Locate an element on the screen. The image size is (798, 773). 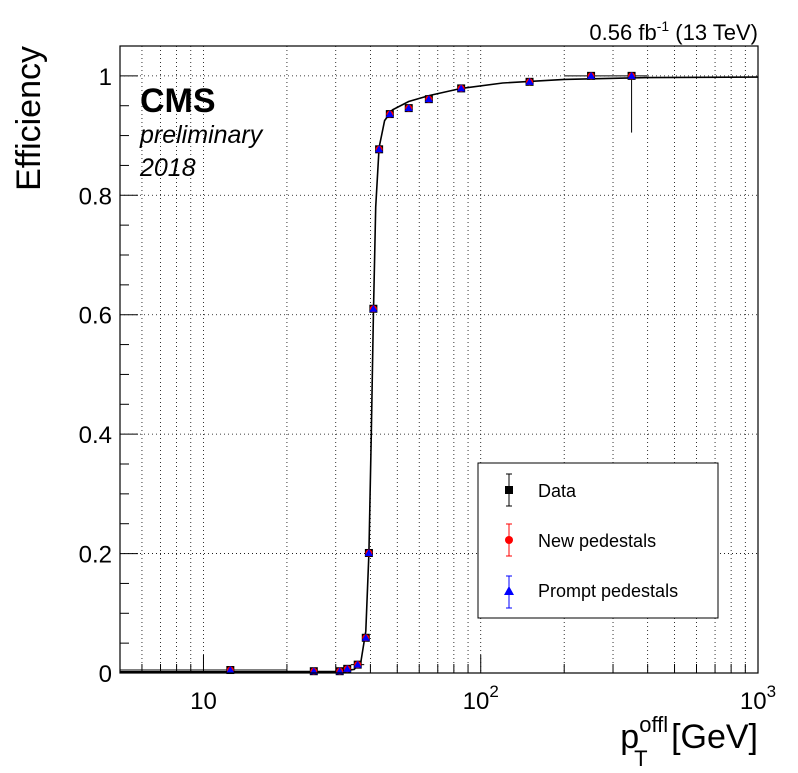
y-axis-label: Efficiency is located at coordinates (29, 118).